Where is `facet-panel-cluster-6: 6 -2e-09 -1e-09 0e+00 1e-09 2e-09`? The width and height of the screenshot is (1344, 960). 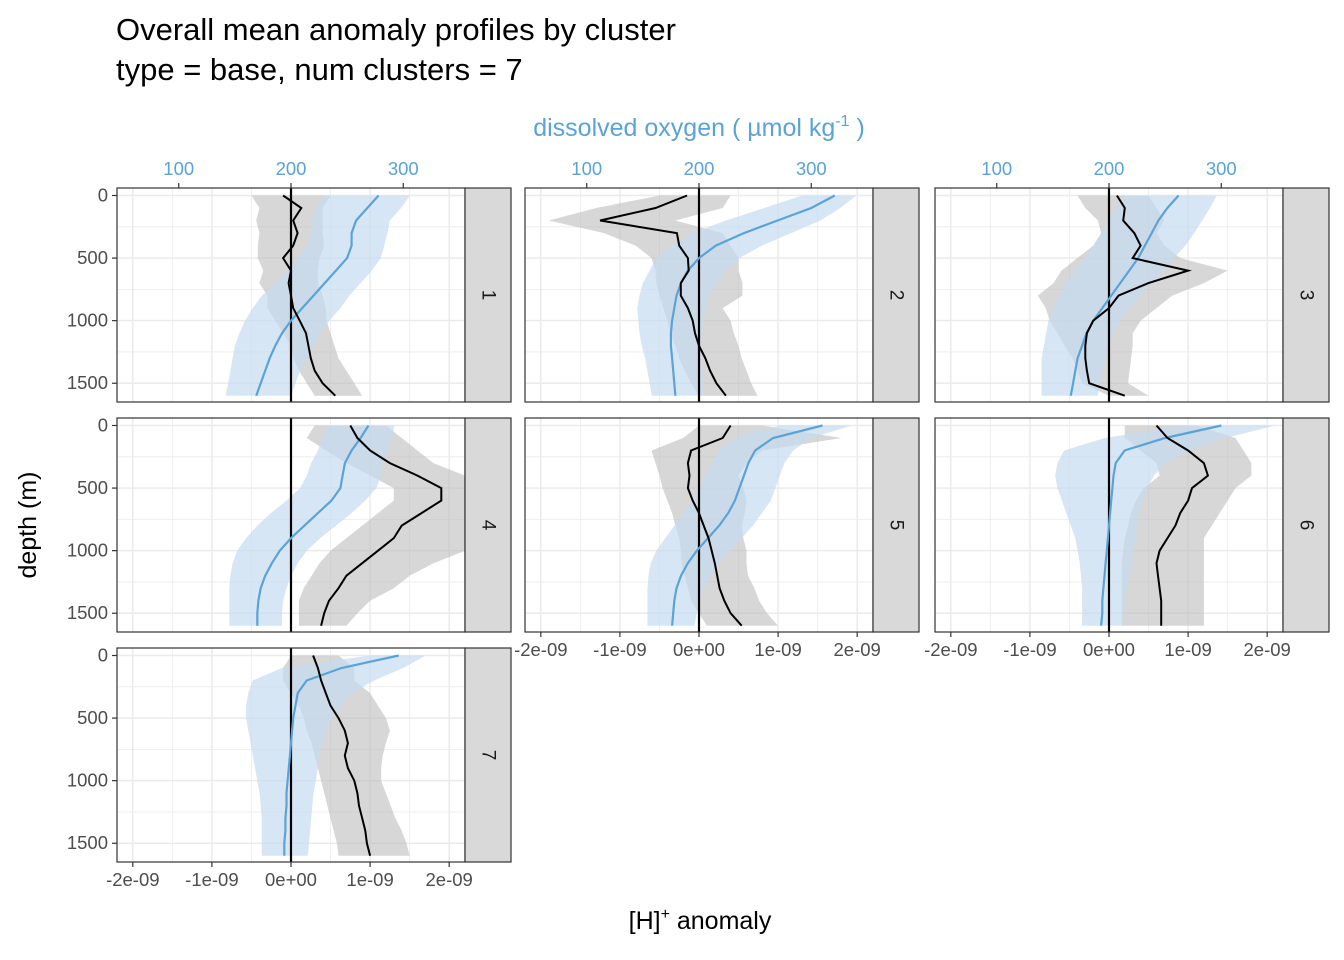 facet-panel-cluster-6: 6 -2e-09 -1e-09 0e+00 1e-09 2e-09 is located at coordinates (1127, 538).